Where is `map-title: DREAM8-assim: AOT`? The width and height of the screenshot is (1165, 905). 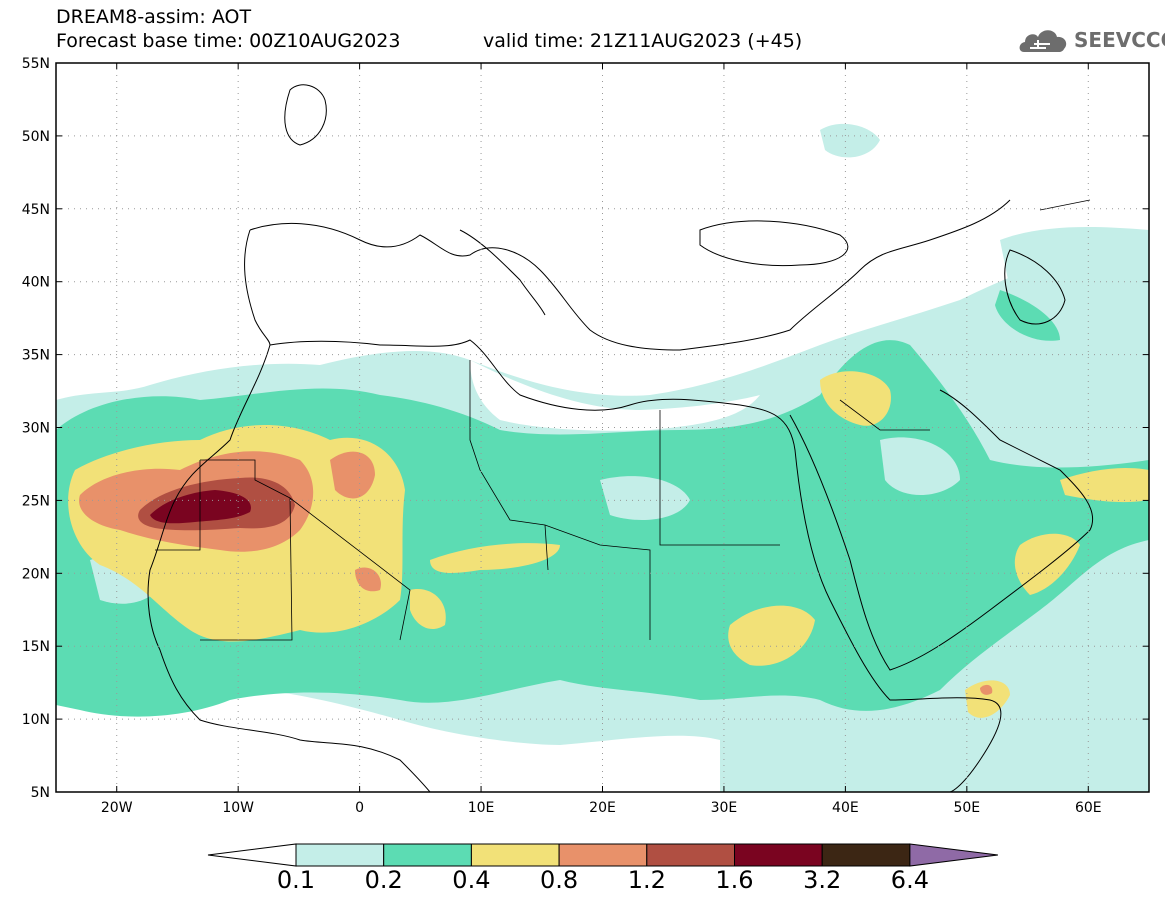
map-title: DREAM8-assim: AOT is located at coordinates (154, 17).